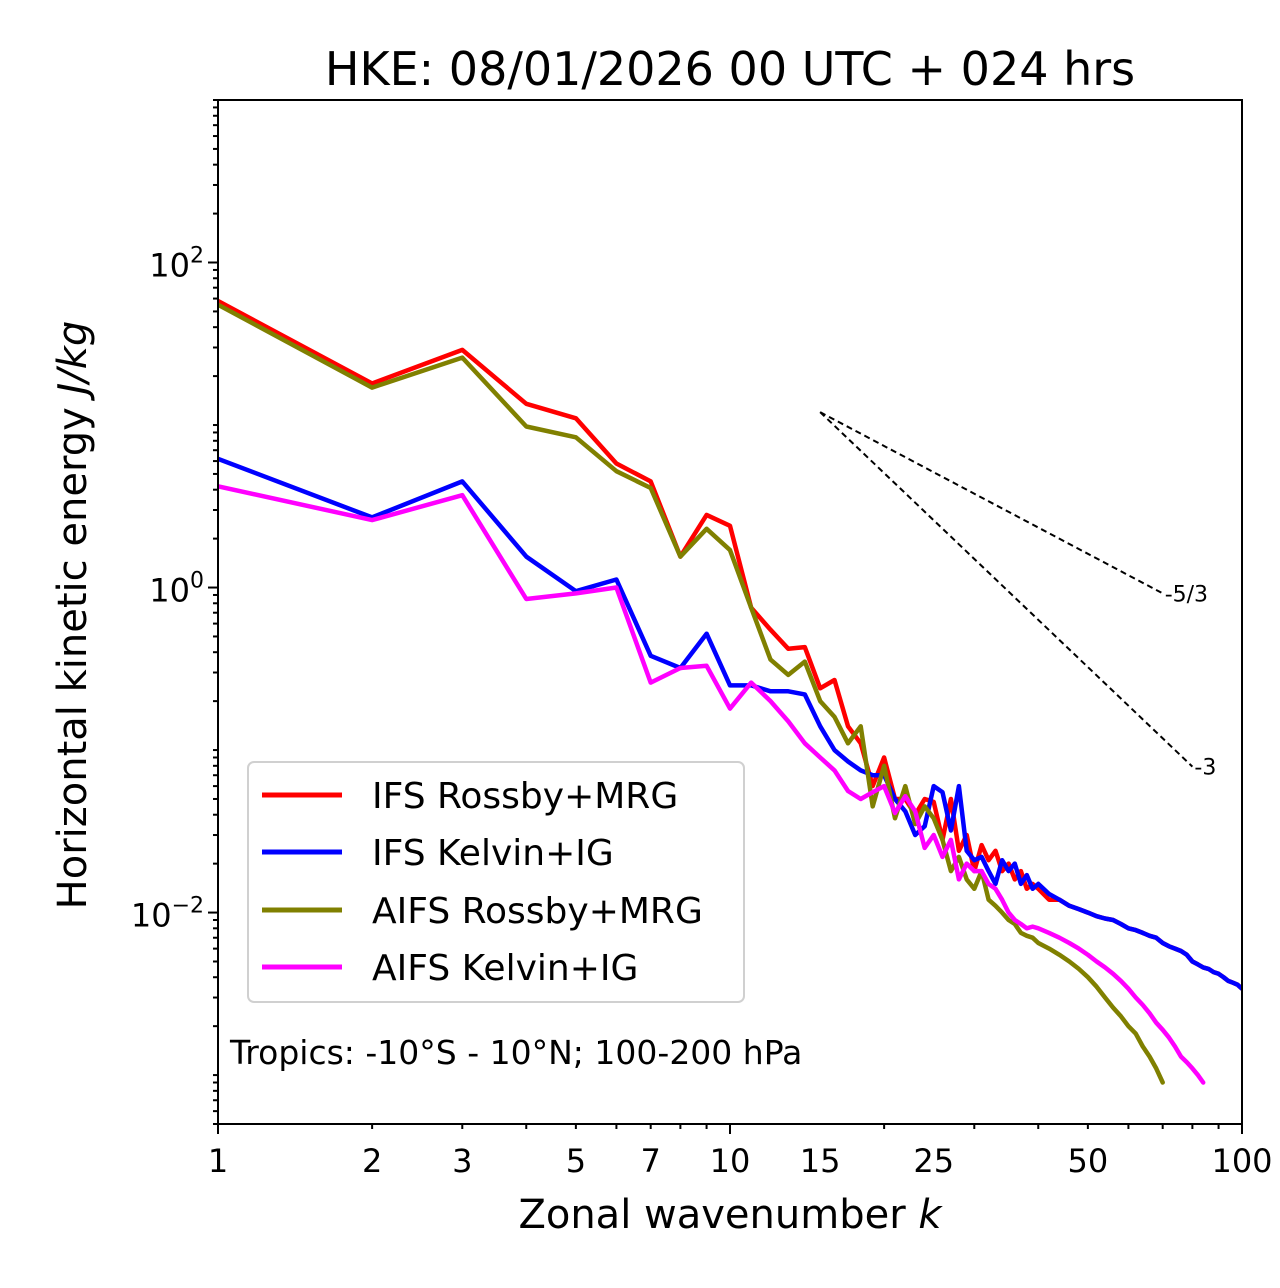  Describe the element at coordinates (176, 589) in the screenshot. I see `y-tick-label: 10⁰` at that location.